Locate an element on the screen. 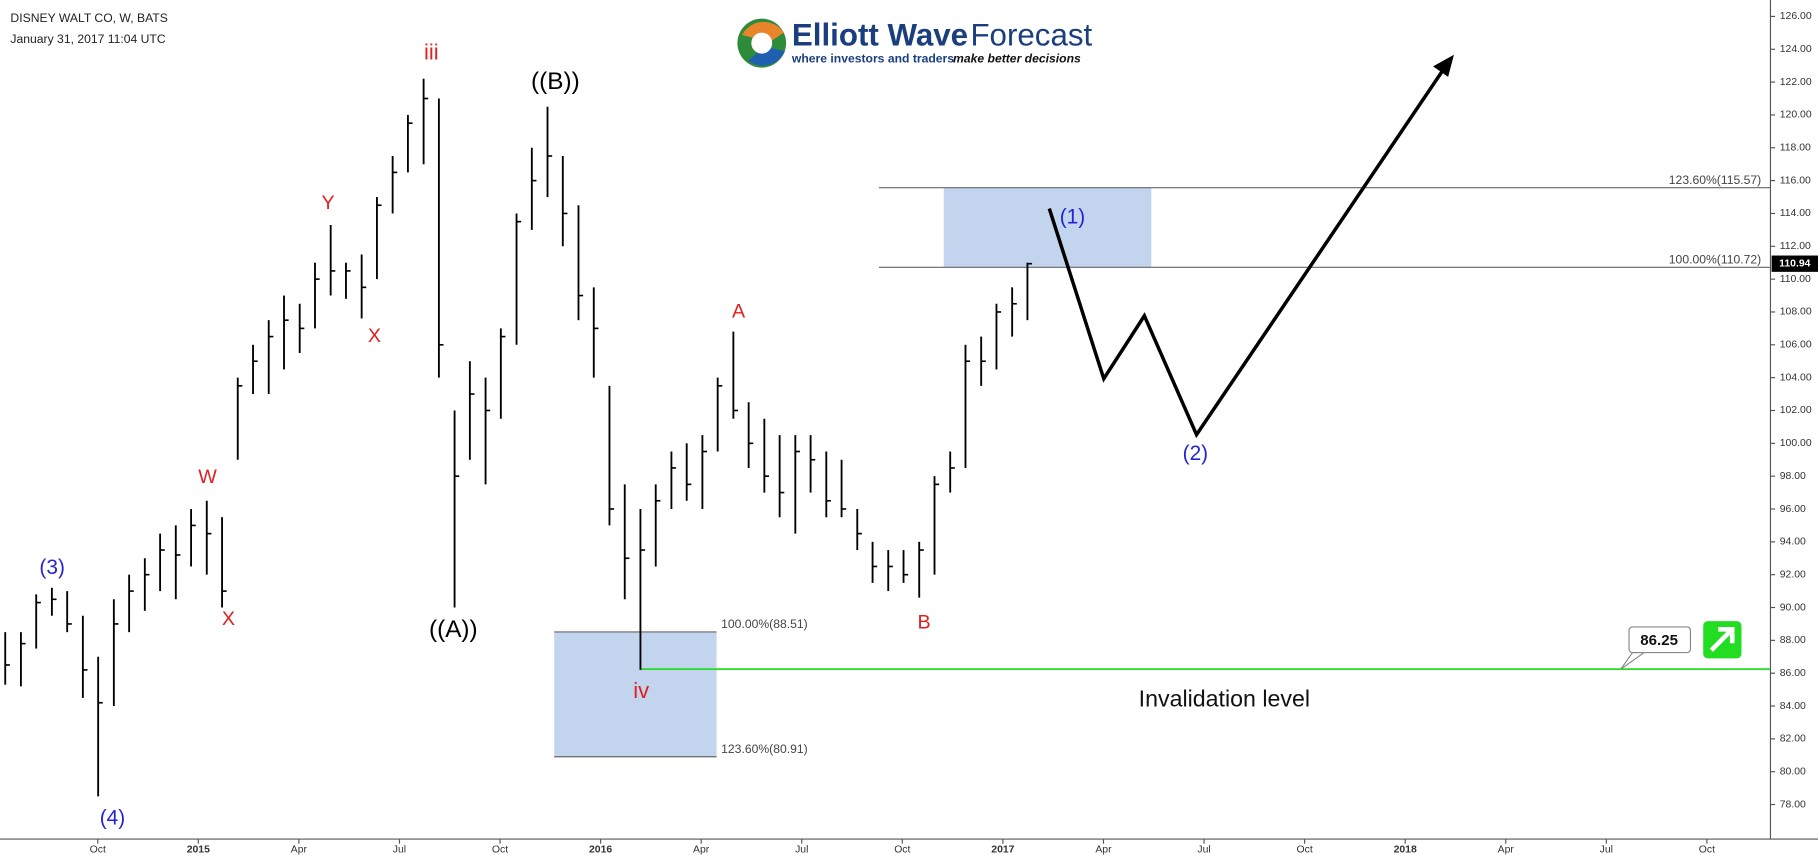 The image size is (1818, 860). wave-label: iv is located at coordinates (641, 690).